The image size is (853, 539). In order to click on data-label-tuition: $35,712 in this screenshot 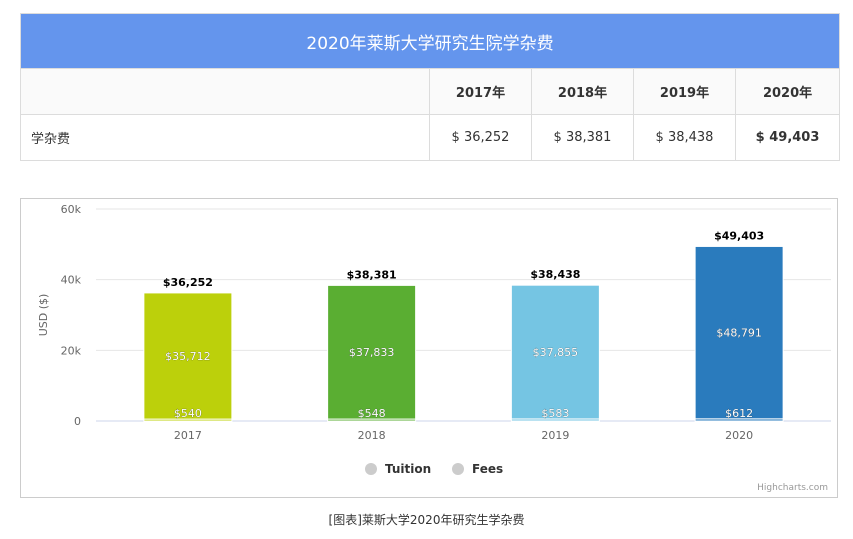, I will do `click(188, 356)`.